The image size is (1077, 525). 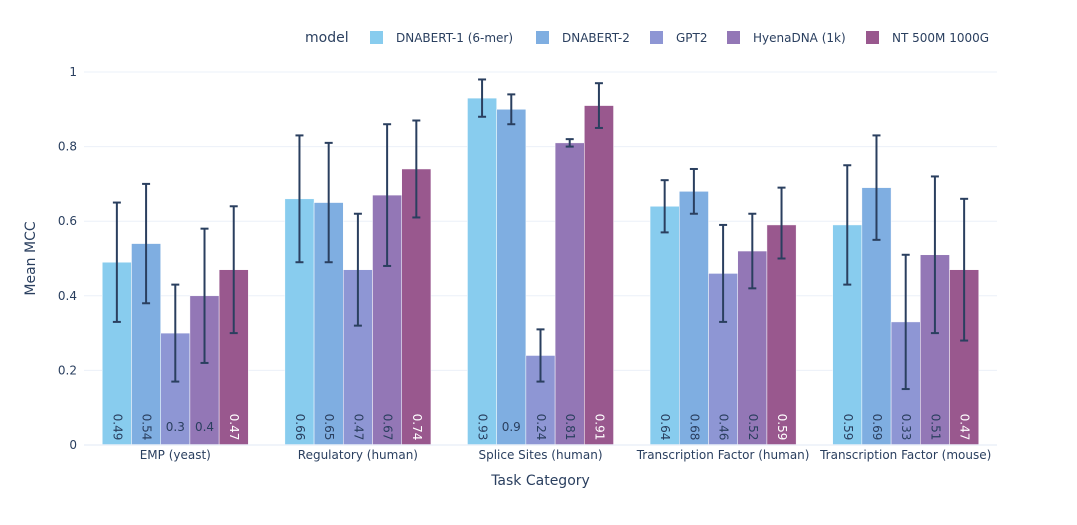 What do you see at coordinates (67, 221) in the screenshot?
I see `y-tick-label: 0.6` at bounding box center [67, 221].